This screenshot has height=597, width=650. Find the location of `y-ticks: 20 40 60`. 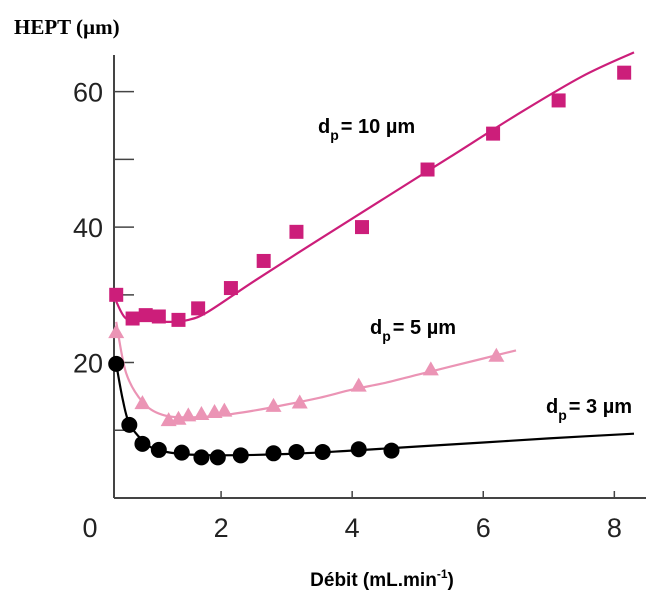

y-ticks: 20 40 60 is located at coordinates (103, 255).